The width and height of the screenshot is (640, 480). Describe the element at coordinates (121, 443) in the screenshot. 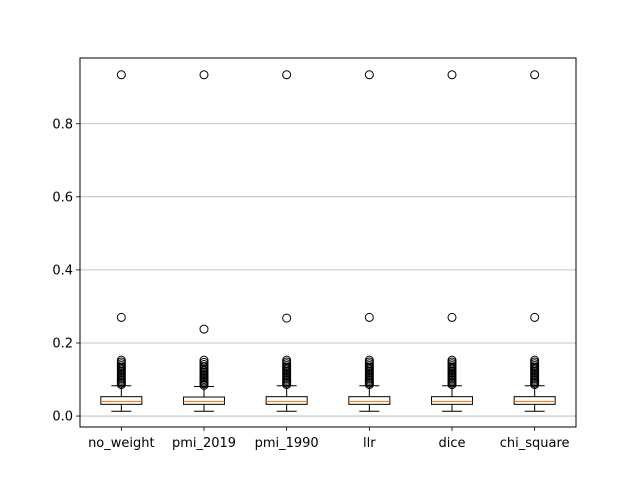

I see `x-tick-label: no_weight` at that location.